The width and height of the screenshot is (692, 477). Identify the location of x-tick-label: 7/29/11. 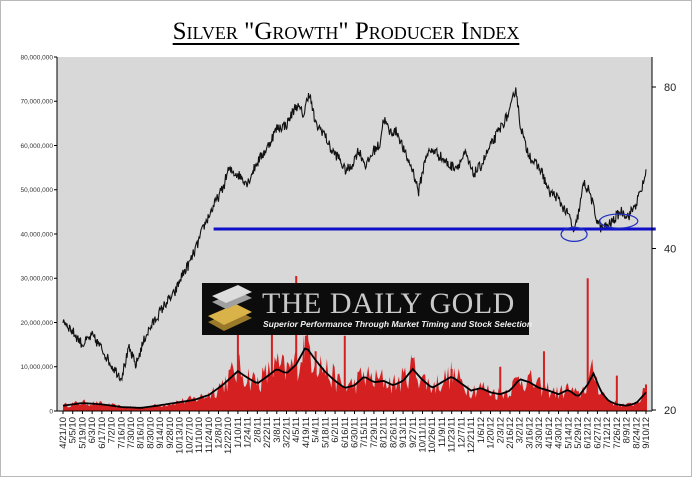
(374, 432).